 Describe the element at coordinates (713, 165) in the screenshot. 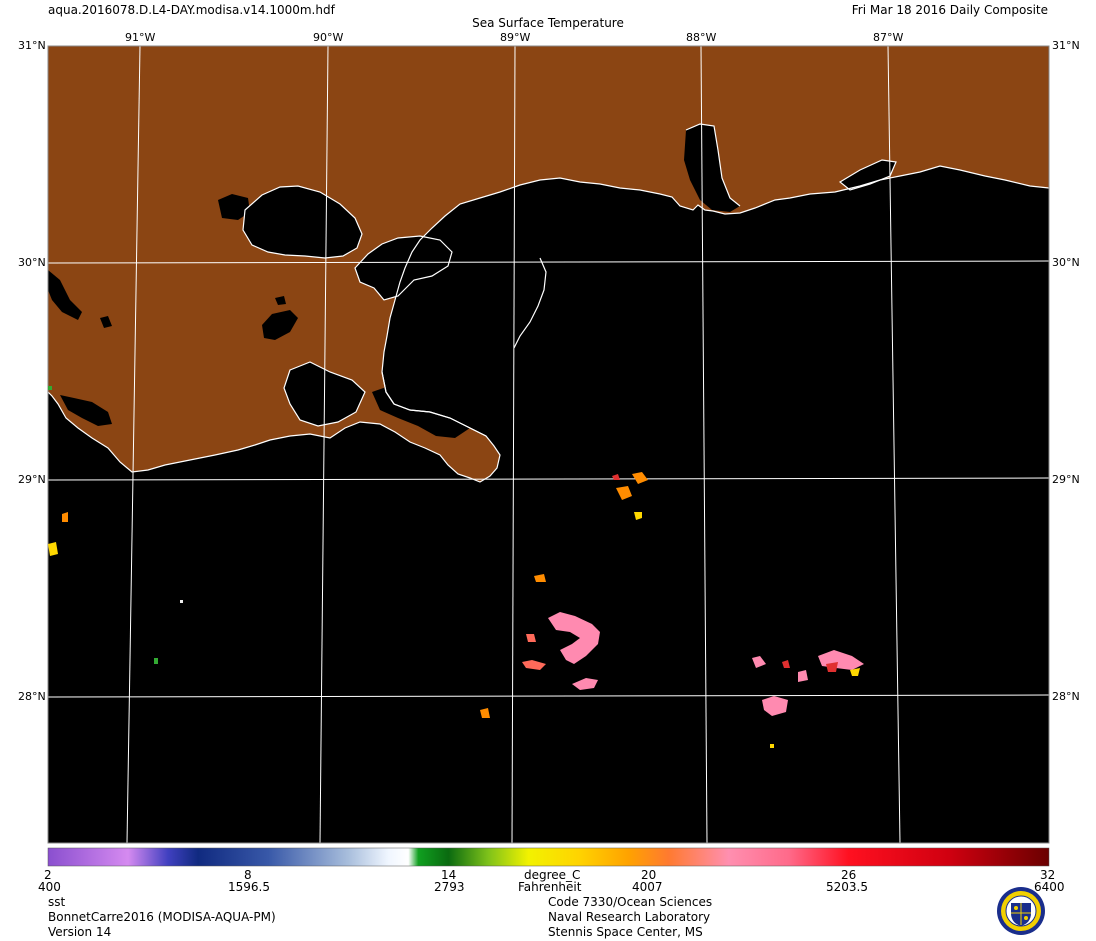

I see `coastline-mobile-bay` at that location.